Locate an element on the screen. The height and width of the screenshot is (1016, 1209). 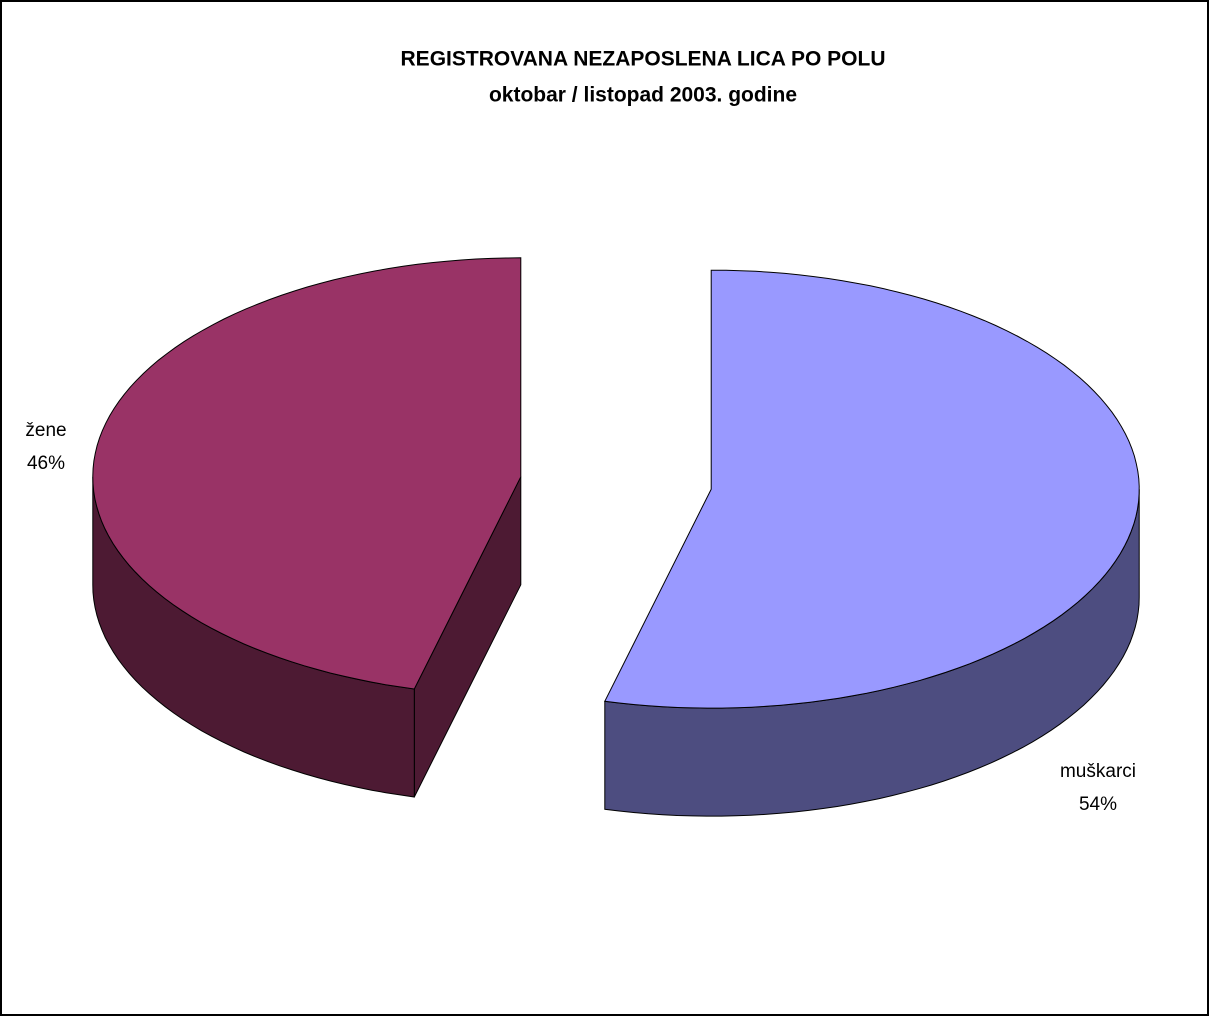
chart-subtitle: oktobar / listopad 2003. godine is located at coordinates (643, 95).